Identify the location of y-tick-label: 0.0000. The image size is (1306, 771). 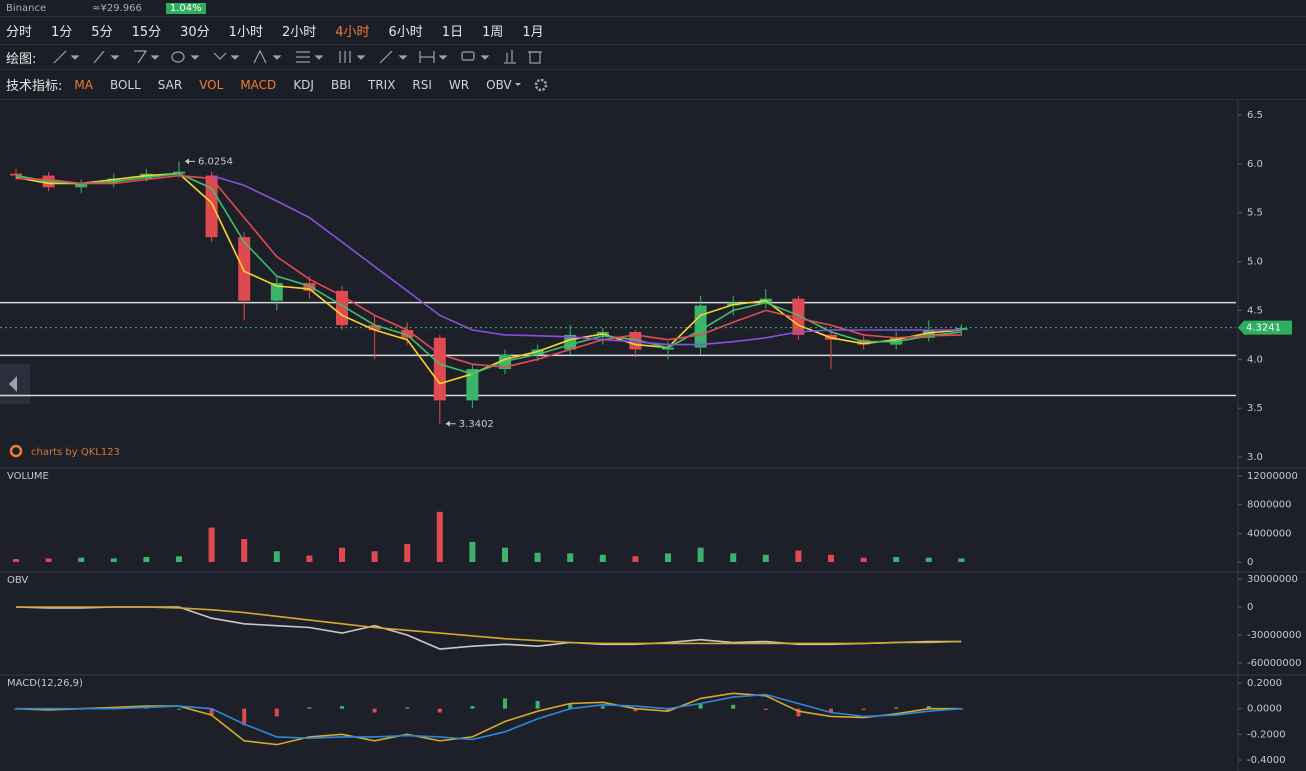
(1264, 709).